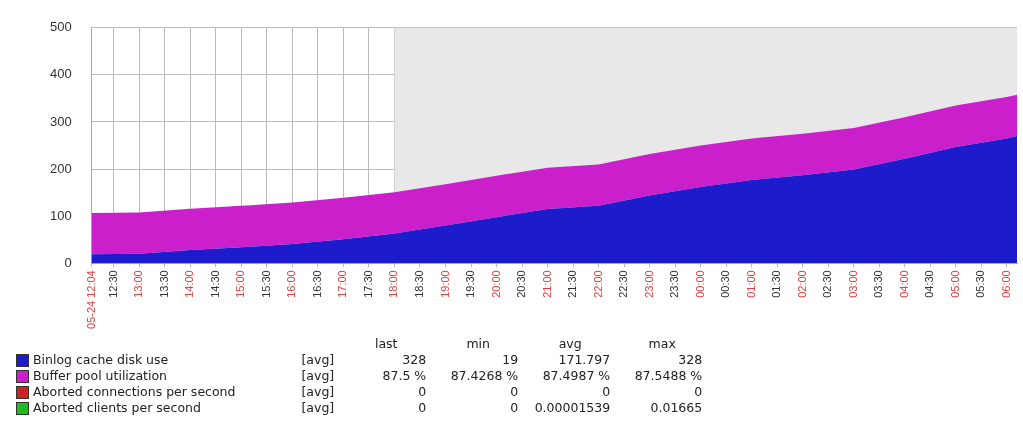 The width and height of the screenshot is (1023, 421). Describe the element at coordinates (478, 344) in the screenshot. I see `text: min` at that location.